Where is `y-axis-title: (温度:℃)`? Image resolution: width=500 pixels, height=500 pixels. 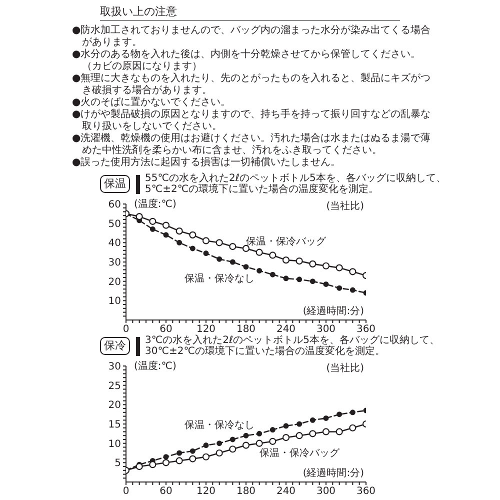 y-axis-title: (温度:℃) is located at coordinates (155, 366).